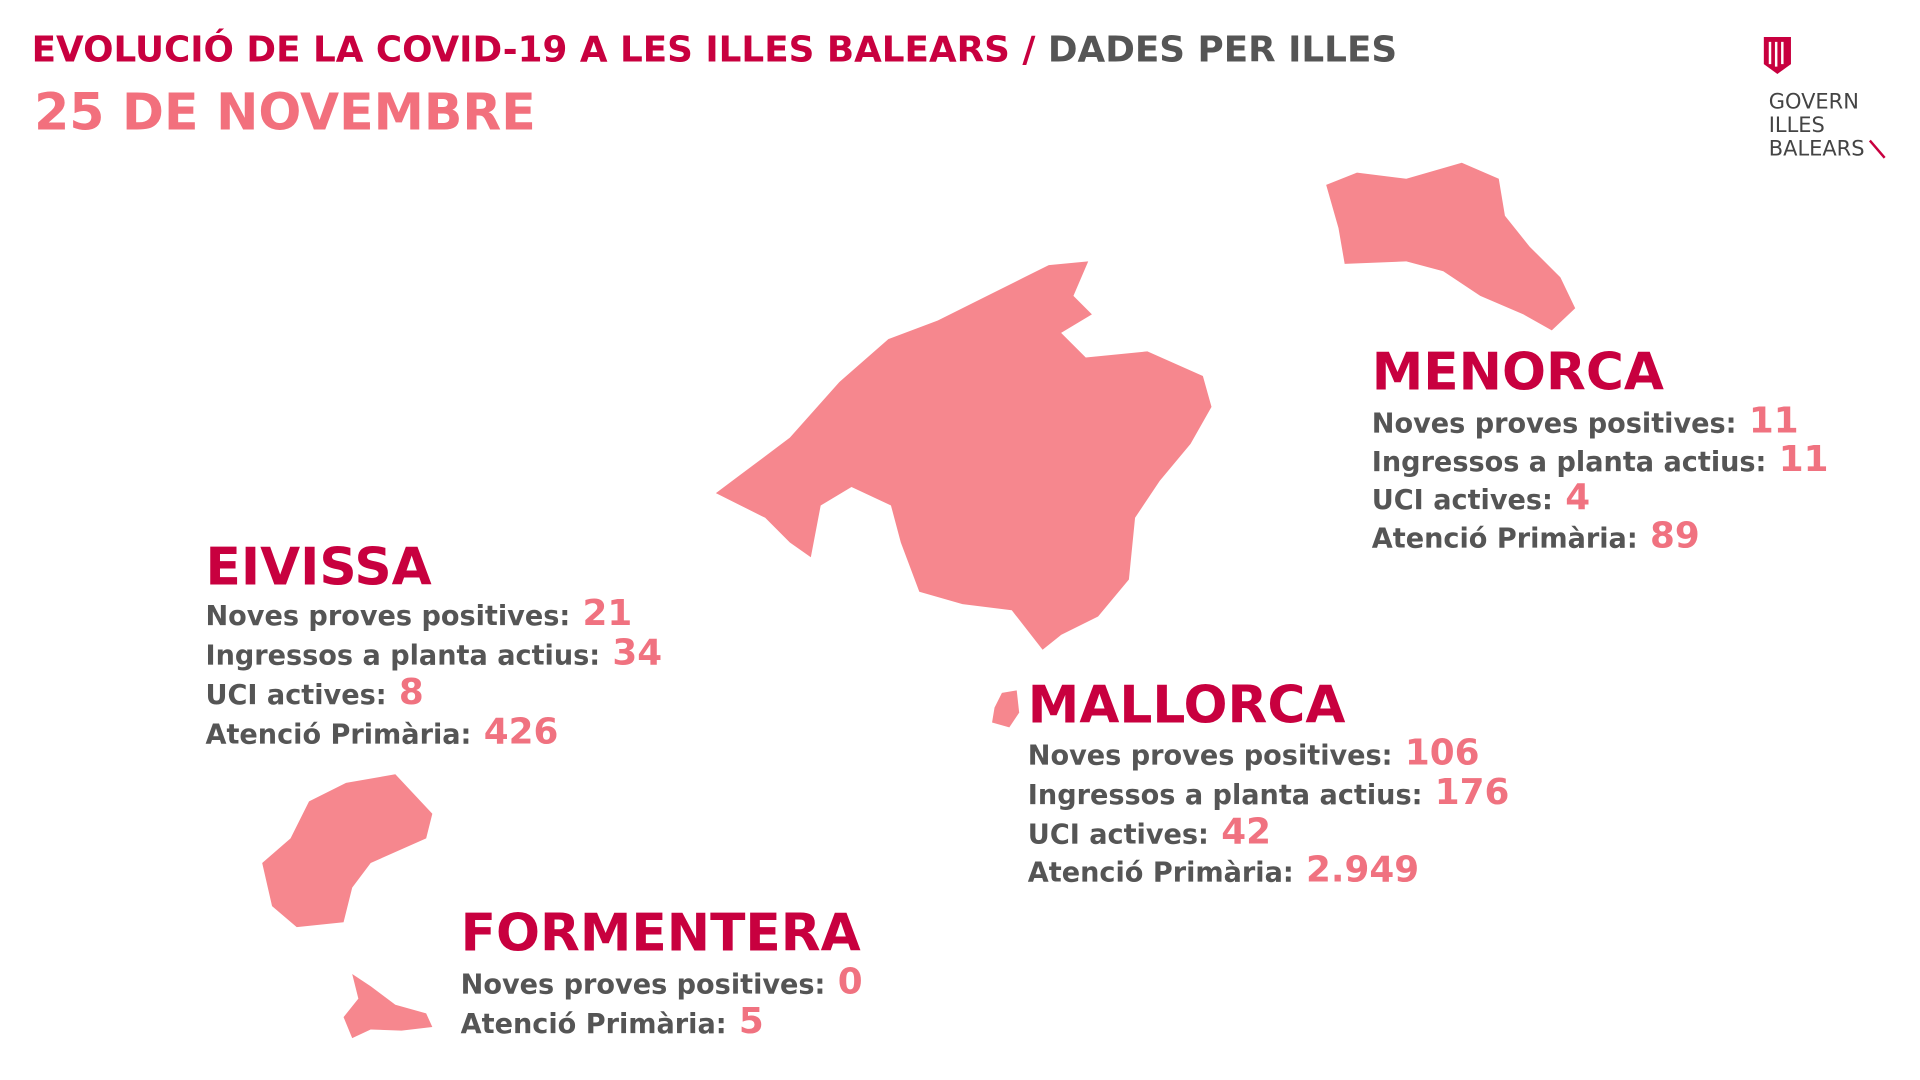 The width and height of the screenshot is (1920, 1080). I want to click on stat-row: Atenció Primària: 5, so click(612, 1021).